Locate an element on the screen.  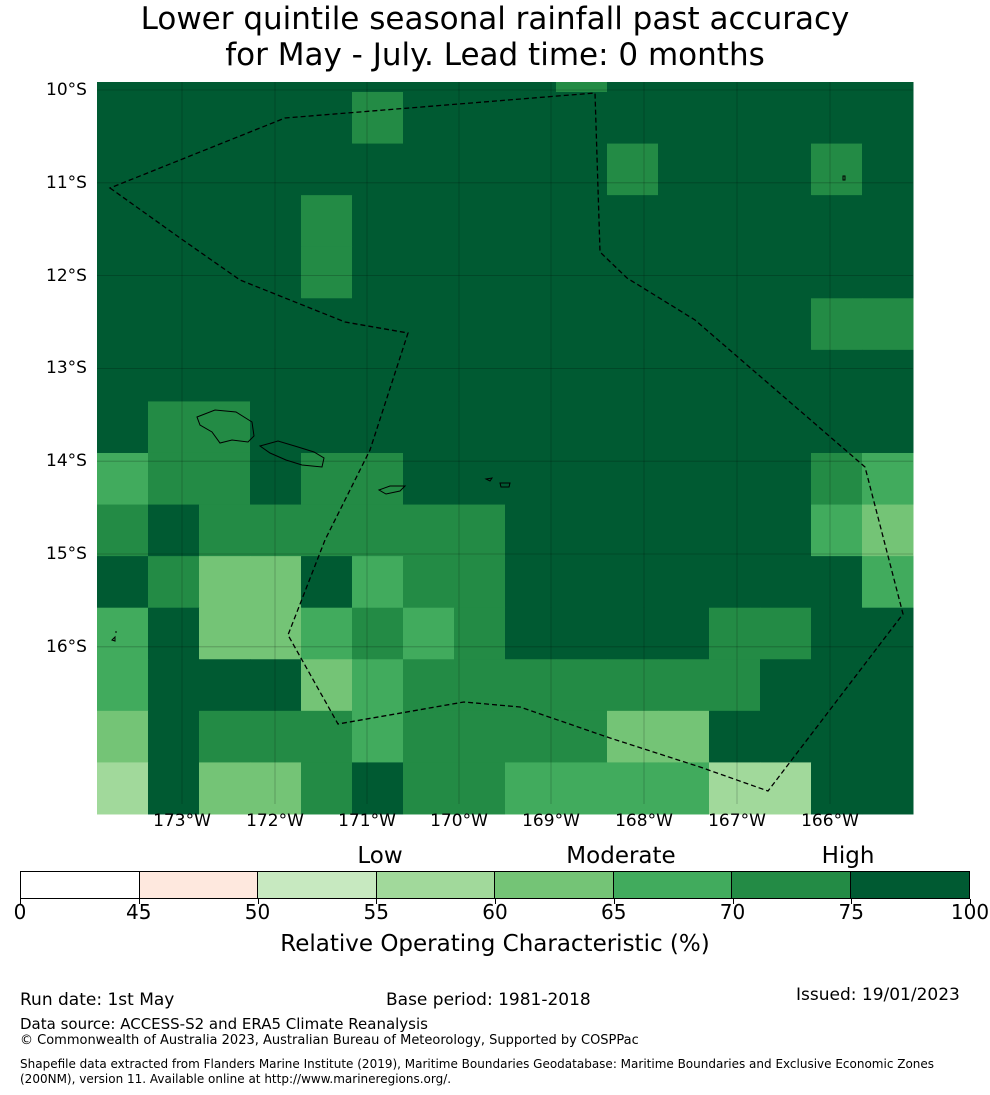
savaii-island is located at coordinates (225, 426).